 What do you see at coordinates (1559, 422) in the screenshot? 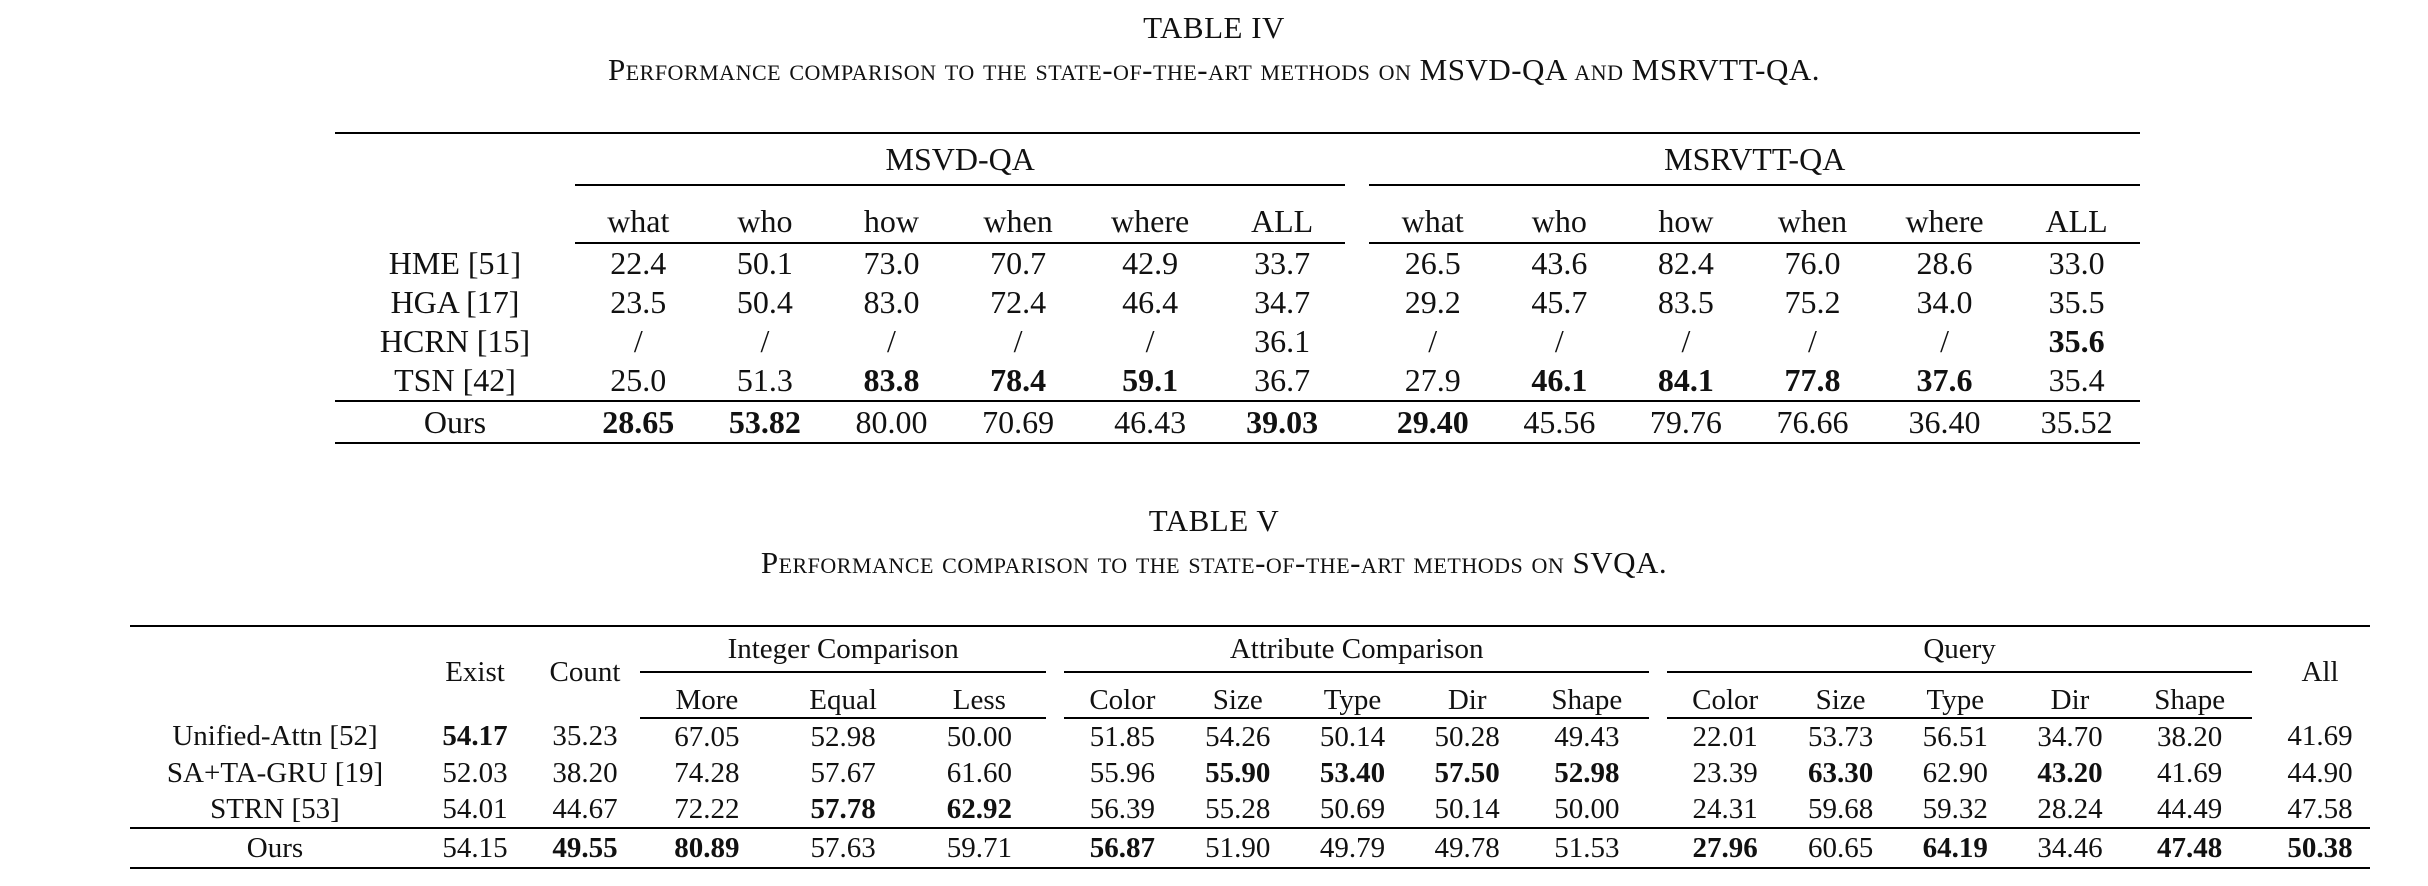
I see `table-cell: 45.56` at bounding box center [1559, 422].